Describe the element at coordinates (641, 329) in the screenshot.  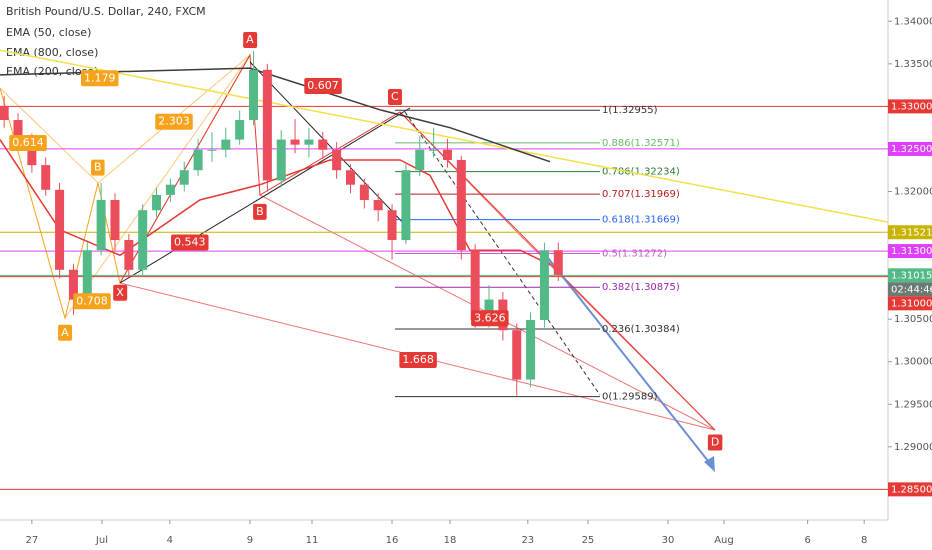
I see `fib-label: 0.236(1.30384)` at that location.